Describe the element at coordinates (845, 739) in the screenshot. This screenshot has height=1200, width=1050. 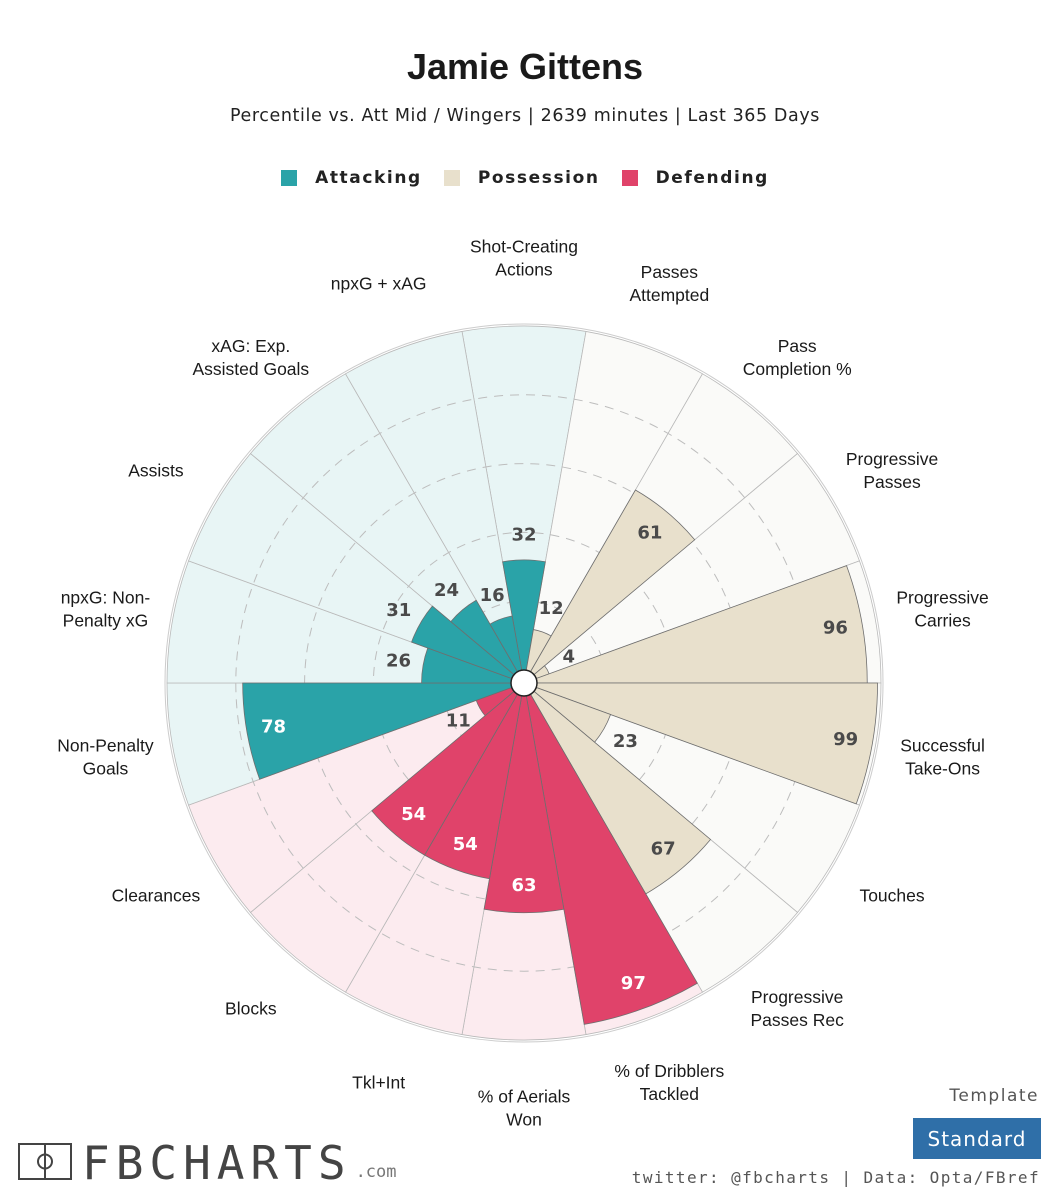
I see `value-label: 99` at that location.